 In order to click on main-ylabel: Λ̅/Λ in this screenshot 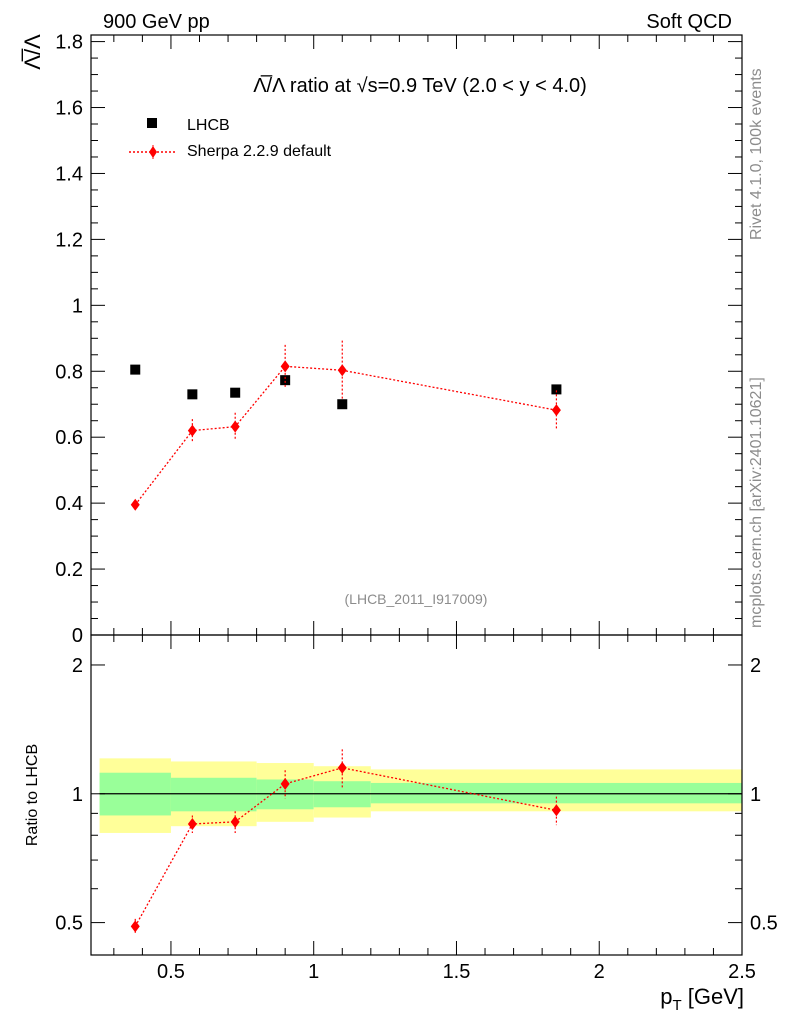, I will do `click(32, 52)`.